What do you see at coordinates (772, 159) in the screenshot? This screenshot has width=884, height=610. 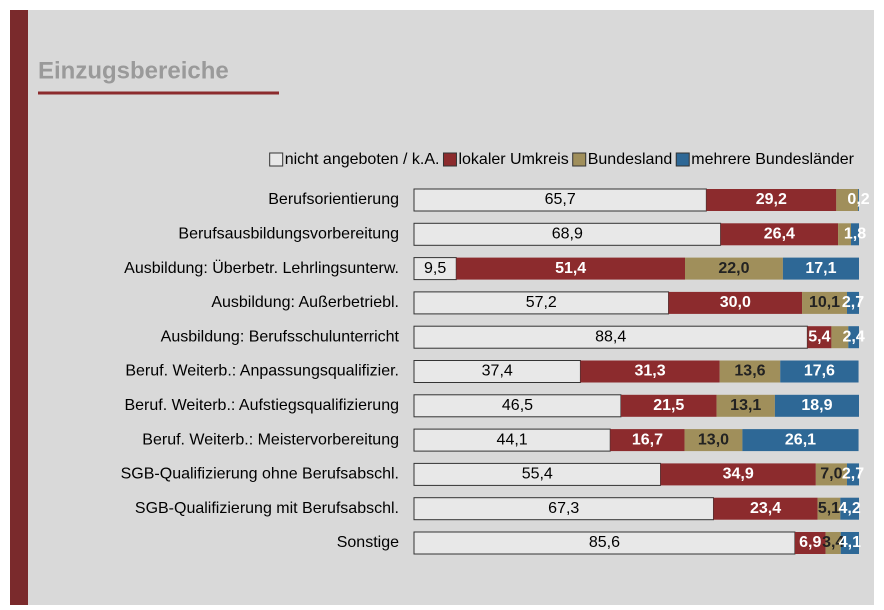 I see `legend-label: mehrere Bundesländer` at bounding box center [772, 159].